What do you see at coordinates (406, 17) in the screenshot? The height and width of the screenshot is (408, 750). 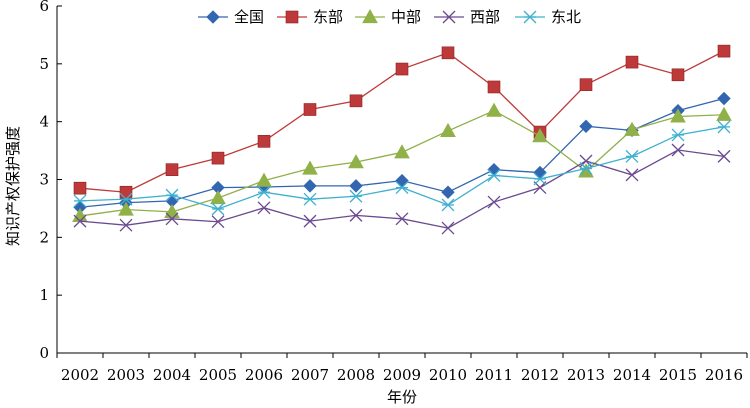 I see `legend-label: 中部` at bounding box center [406, 17].